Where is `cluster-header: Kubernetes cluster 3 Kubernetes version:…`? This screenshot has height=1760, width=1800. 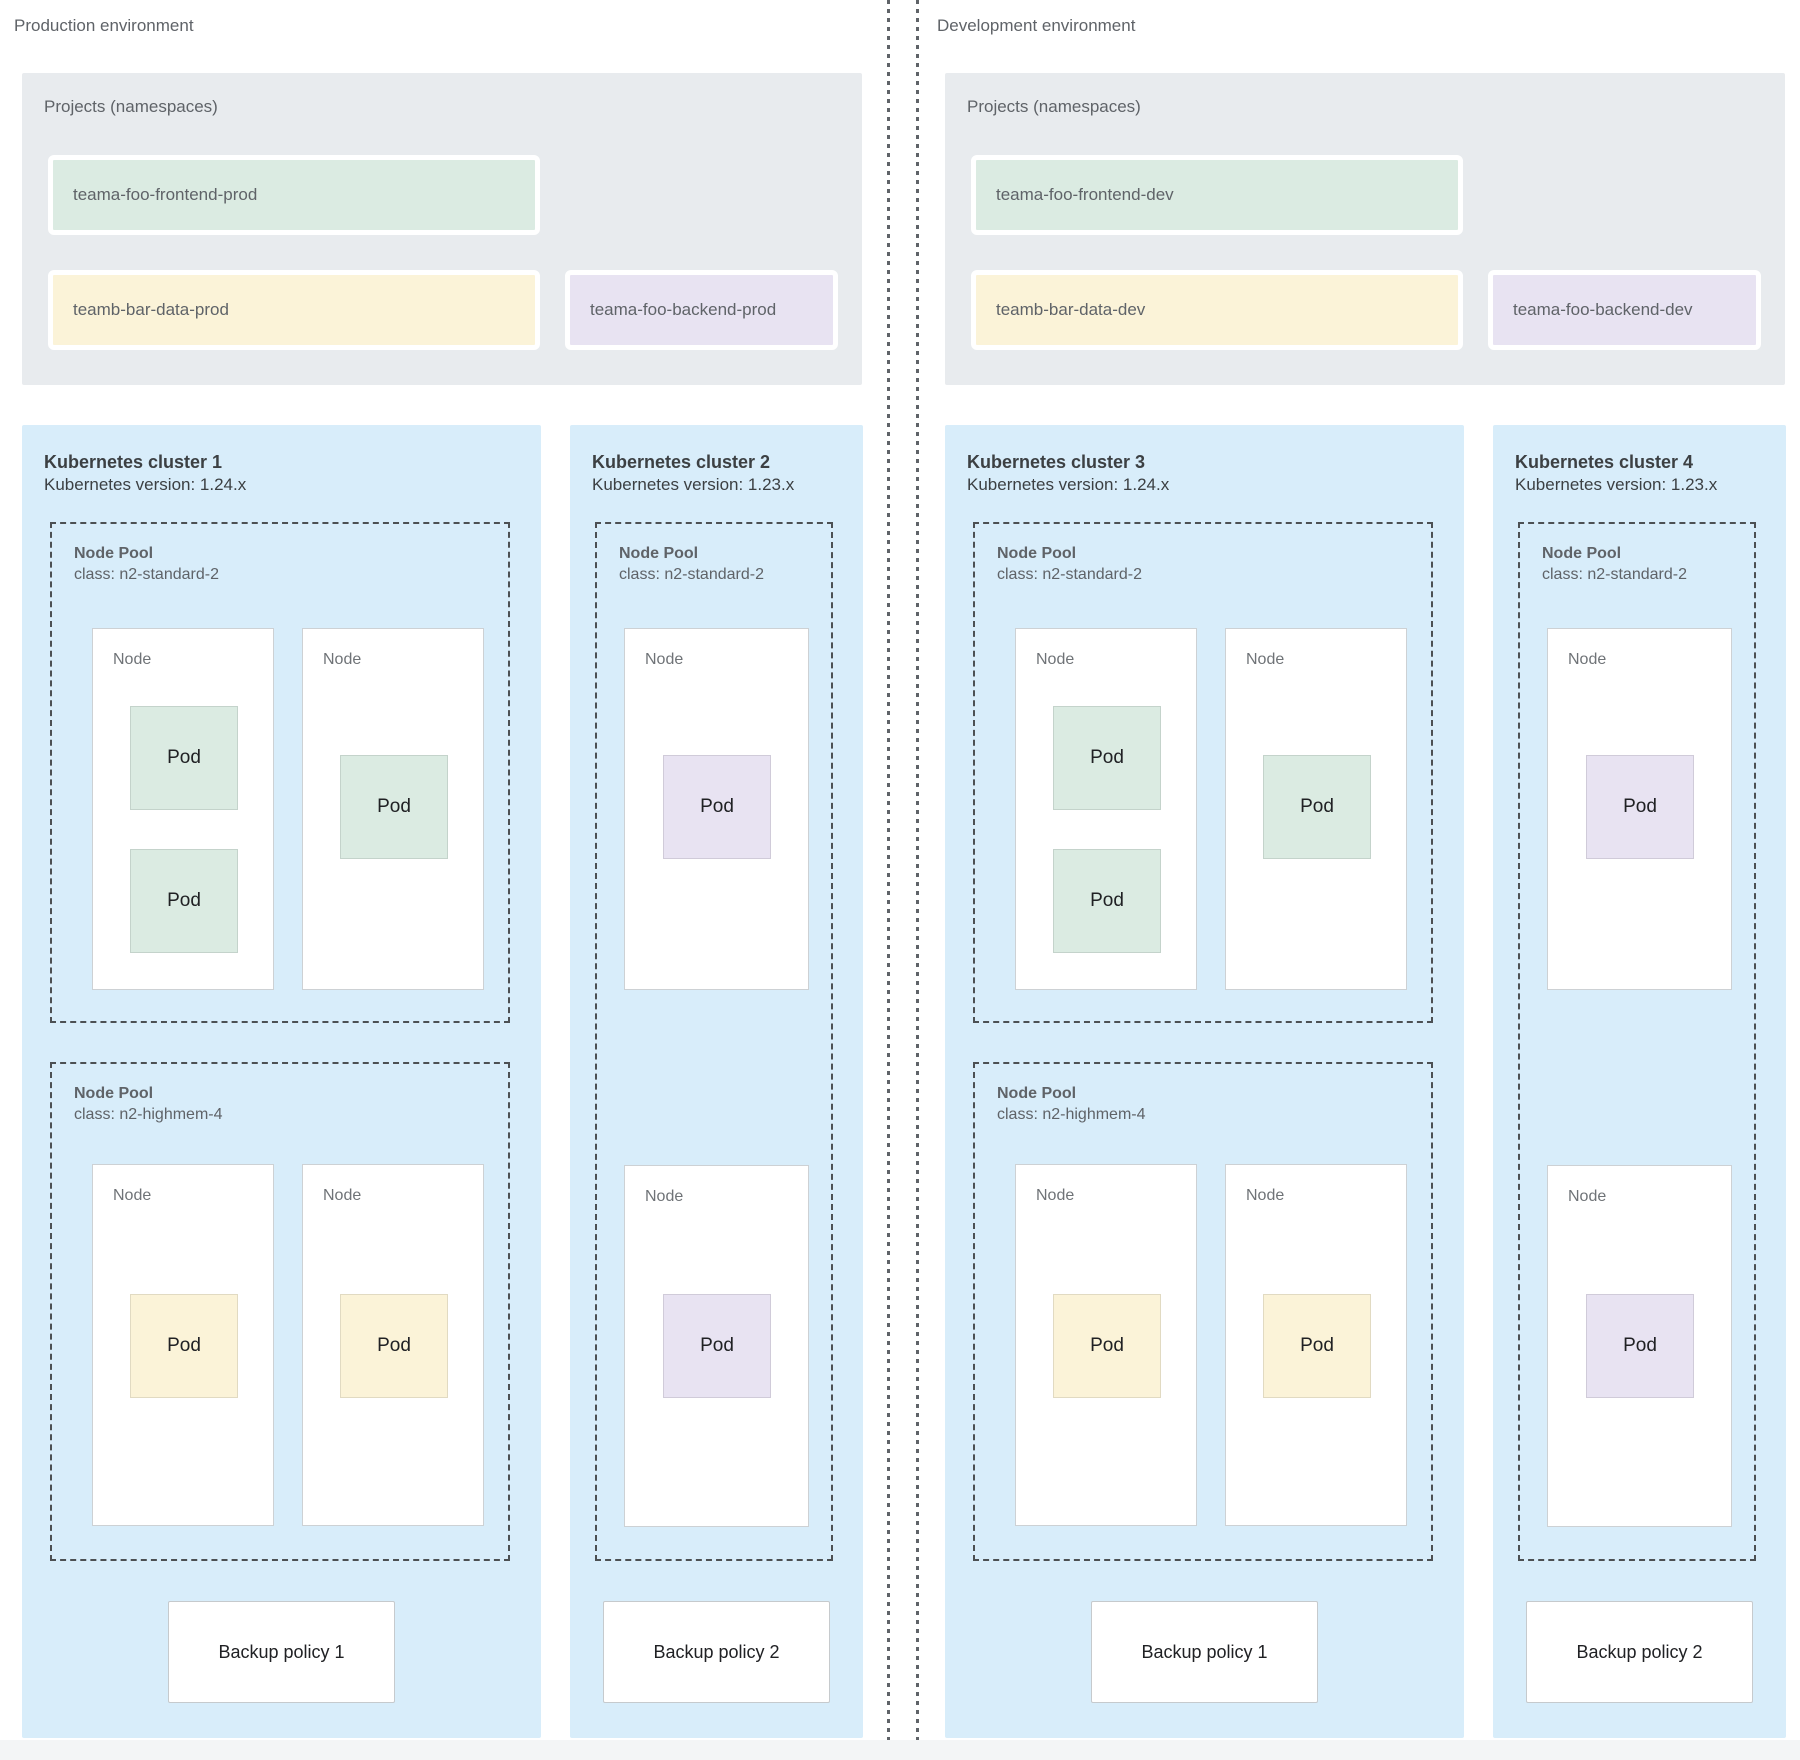 cluster-header: Kubernetes cluster 3 Kubernetes version:… is located at coordinates (1068, 473).